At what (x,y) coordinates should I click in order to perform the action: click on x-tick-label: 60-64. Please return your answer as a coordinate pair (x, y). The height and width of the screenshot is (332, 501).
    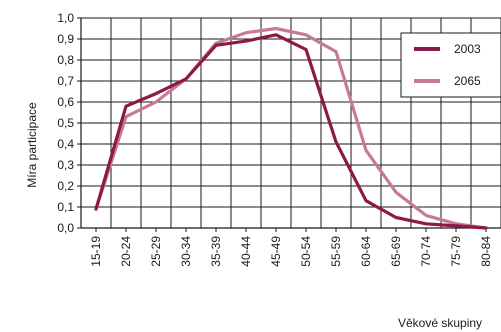
    Looking at the image, I should click on (366, 251).